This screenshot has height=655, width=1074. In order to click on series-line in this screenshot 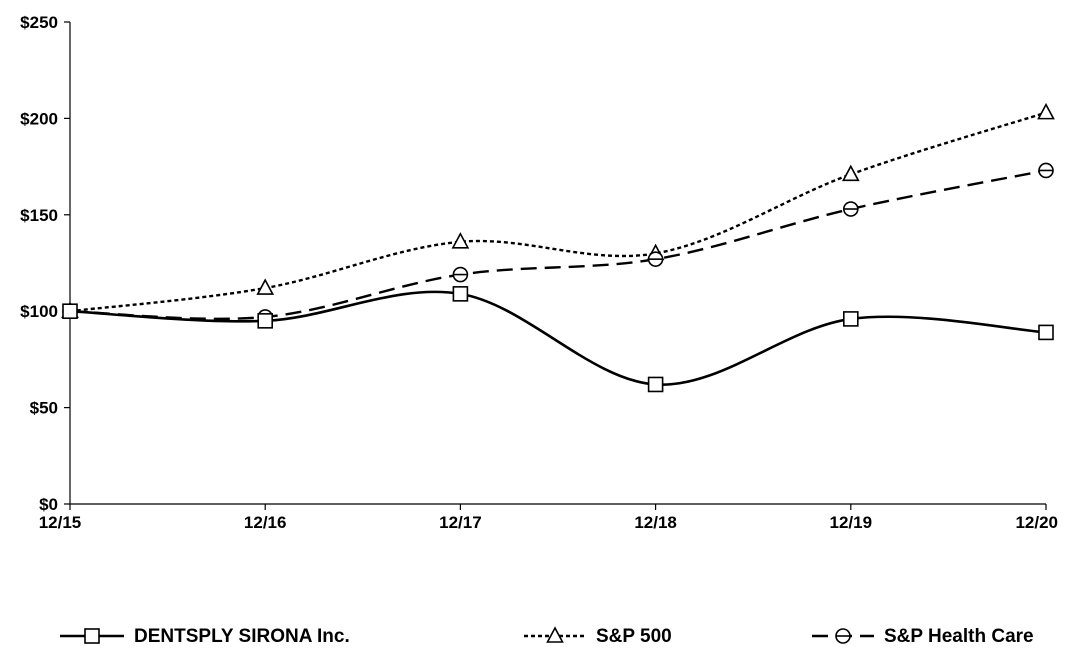, I will do `click(558, 338)`.